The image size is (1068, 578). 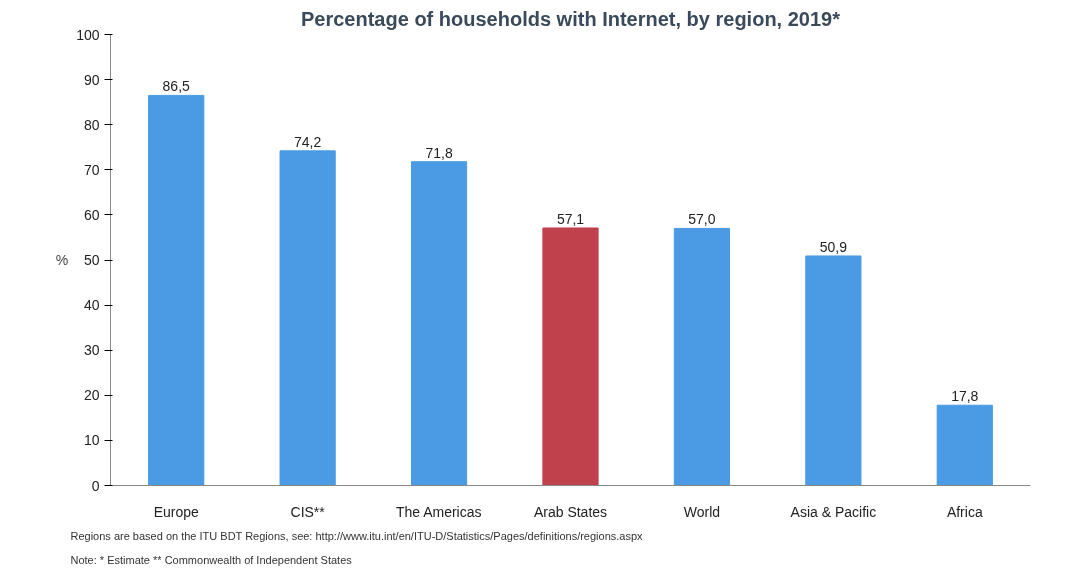 I want to click on x-tick-label: Europe, so click(x=176, y=511).